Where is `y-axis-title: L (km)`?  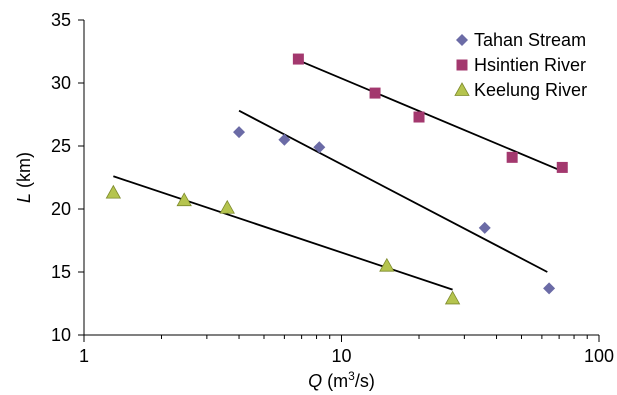
y-axis-title: L (km) is located at coordinates (24, 177).